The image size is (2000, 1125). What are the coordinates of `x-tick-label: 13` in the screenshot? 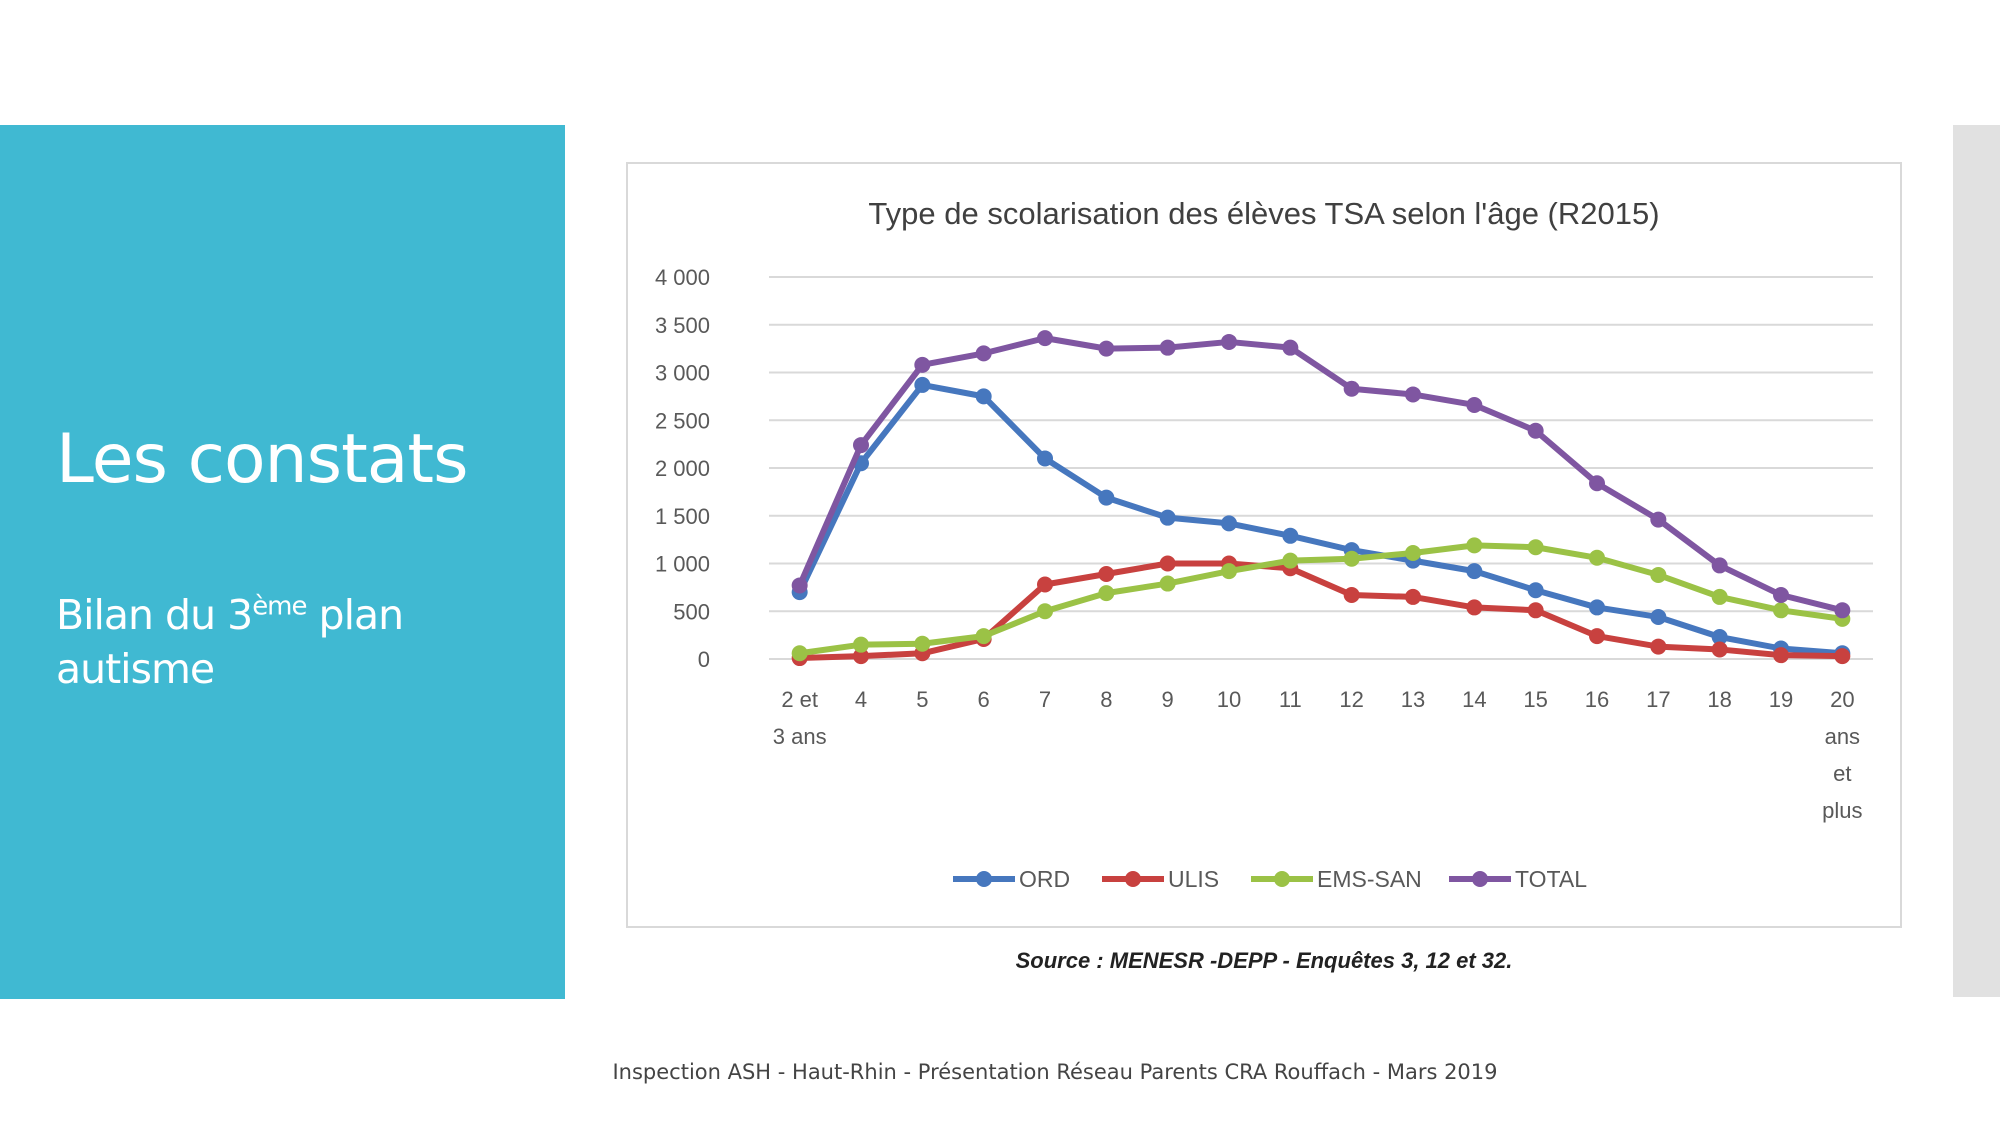 It's located at (1413, 699).